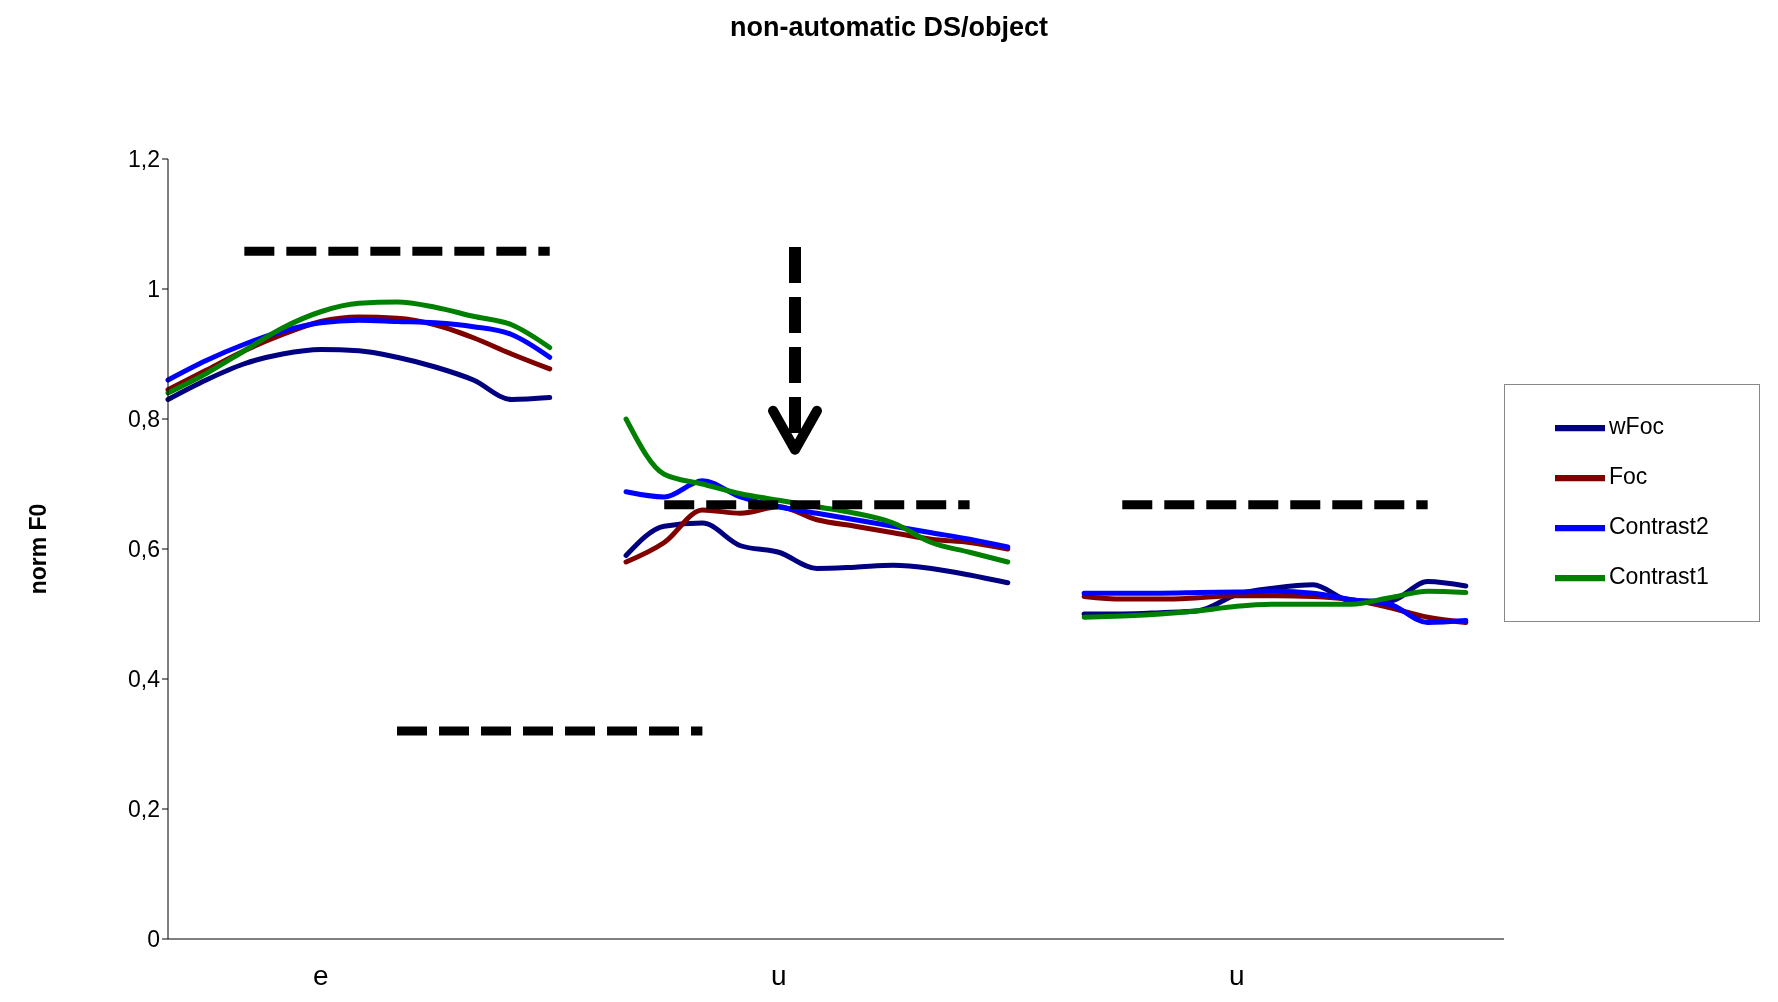 This screenshot has height=1002, width=1778. I want to click on y-tick-label: 0,2, so click(144, 809).